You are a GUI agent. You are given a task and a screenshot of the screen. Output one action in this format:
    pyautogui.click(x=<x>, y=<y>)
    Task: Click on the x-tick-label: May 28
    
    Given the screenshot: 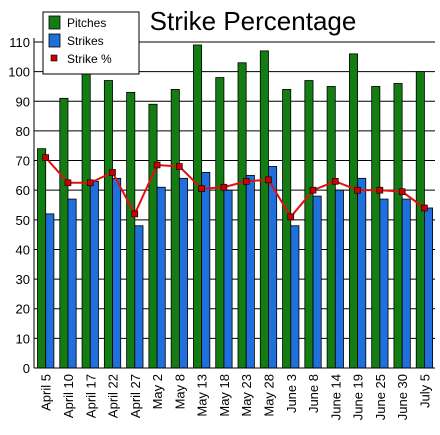 What is the action you would take?
    pyautogui.click(x=268, y=395)
    